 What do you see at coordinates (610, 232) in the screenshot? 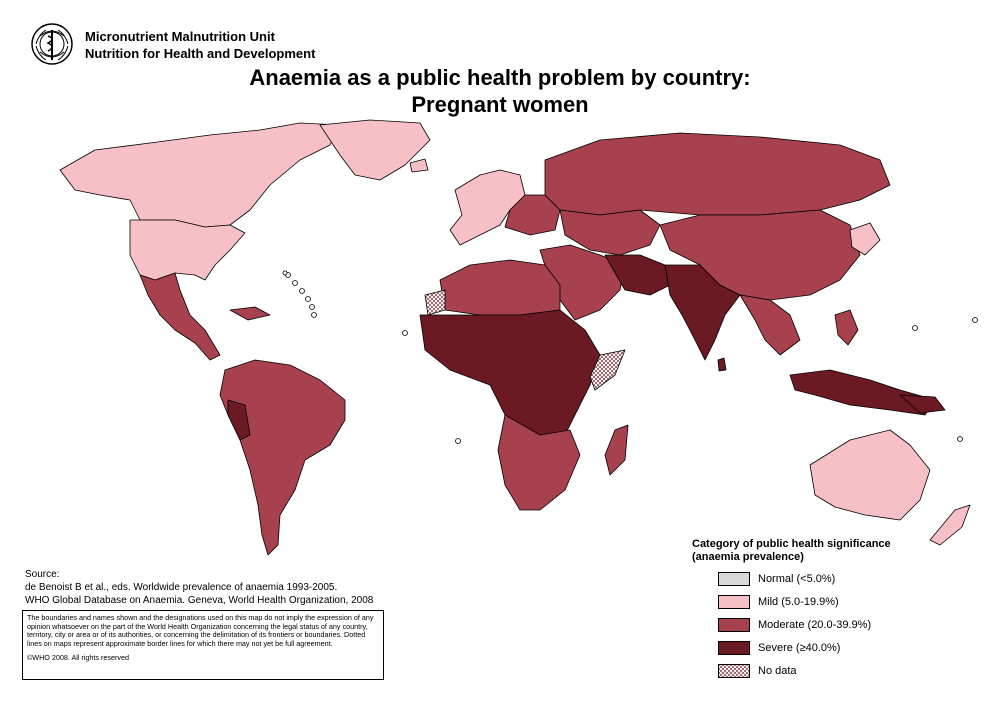
I see `region-central-asia` at bounding box center [610, 232].